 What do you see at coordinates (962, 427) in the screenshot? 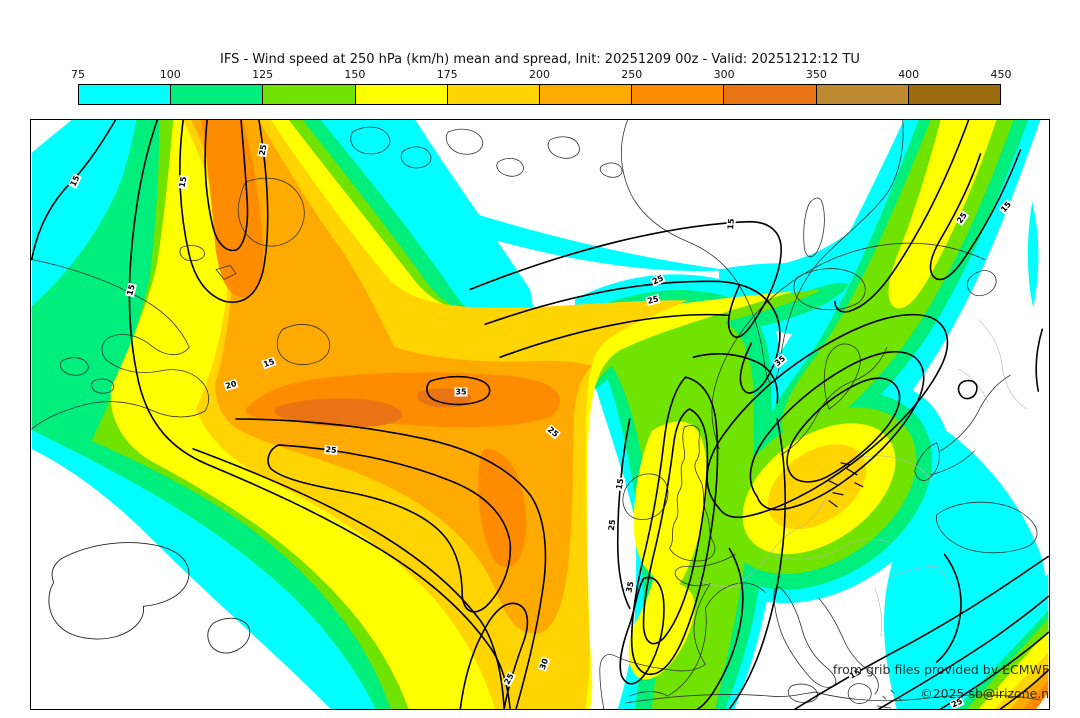
I see `coastline-denmark-baltic` at bounding box center [962, 427].